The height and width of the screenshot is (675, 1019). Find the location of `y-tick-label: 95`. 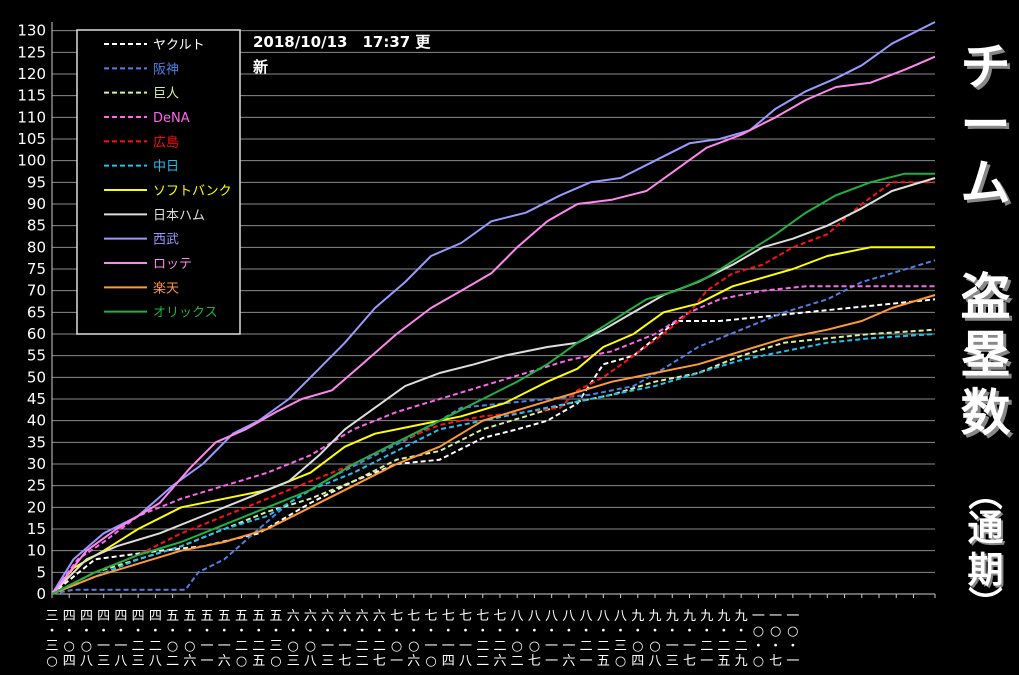

y-tick-label: 95 is located at coordinates (36, 182).